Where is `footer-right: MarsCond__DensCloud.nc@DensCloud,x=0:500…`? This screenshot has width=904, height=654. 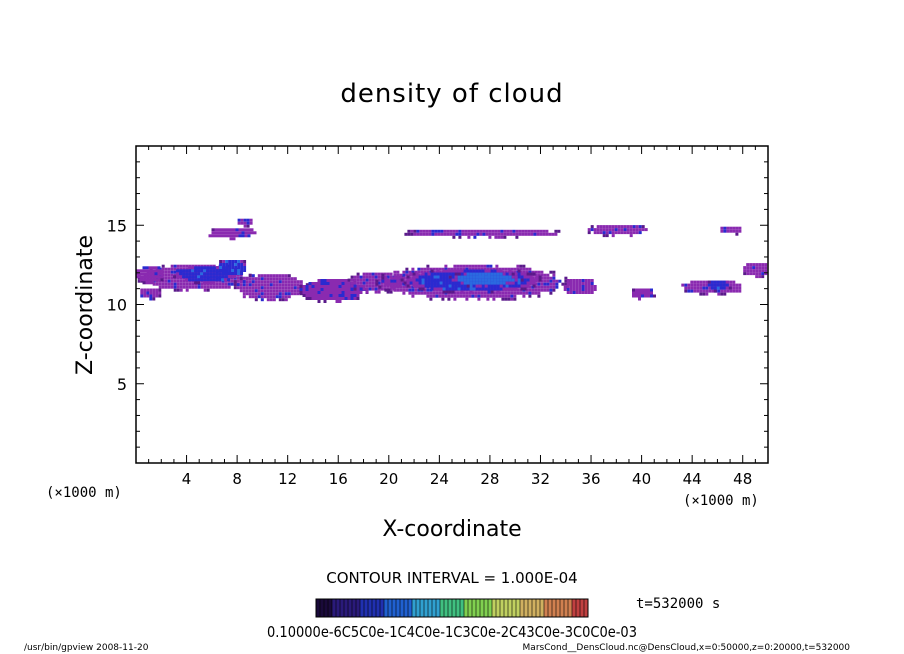 footer-right: MarsCond__DensCloud.nc@DensCloud,x=0:500… is located at coordinates (687, 648).